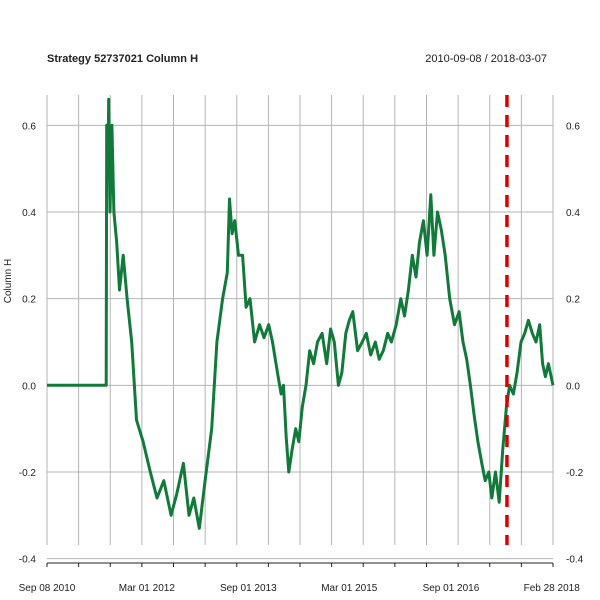 The height and width of the screenshot is (600, 600). I want to click on x-tick-label: Sep 08 2010, so click(47, 588).